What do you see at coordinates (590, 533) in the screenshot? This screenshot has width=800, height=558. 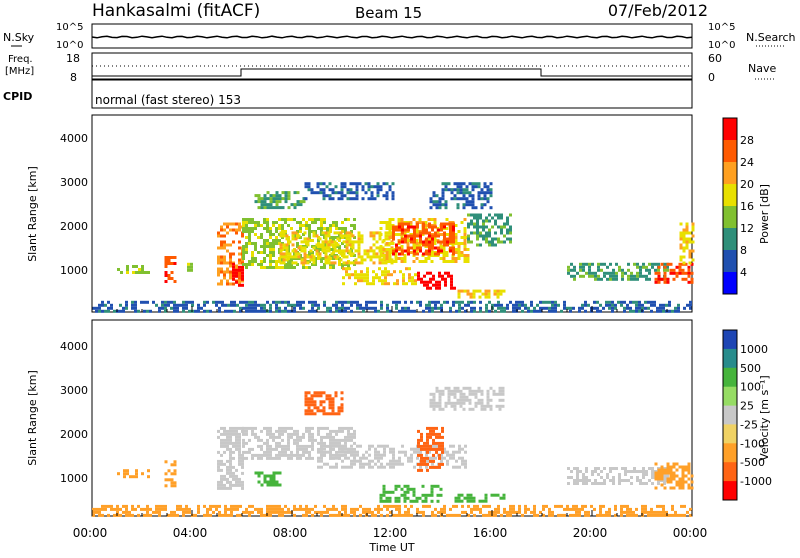 I see `x-tick-2000: 20:00` at bounding box center [590, 533].